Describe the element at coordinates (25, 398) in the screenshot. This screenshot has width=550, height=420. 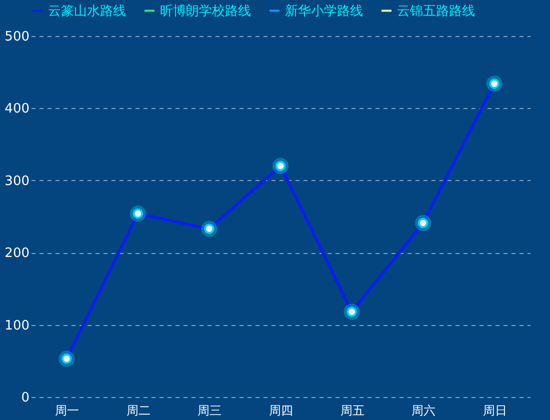
I see `y-tick-label: 0` at that location.